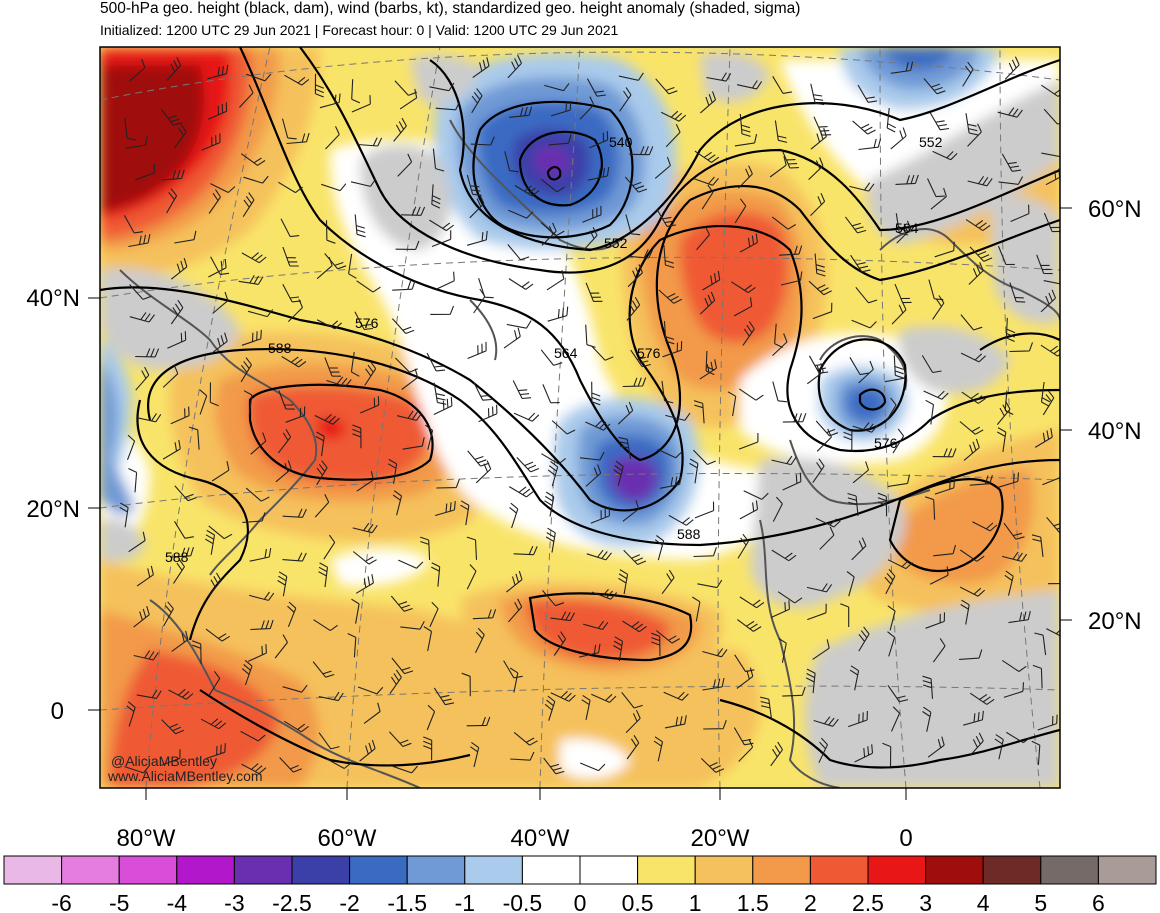  Describe the element at coordinates (810, 901) in the screenshot. I see `colorbar-label: 2` at that location.